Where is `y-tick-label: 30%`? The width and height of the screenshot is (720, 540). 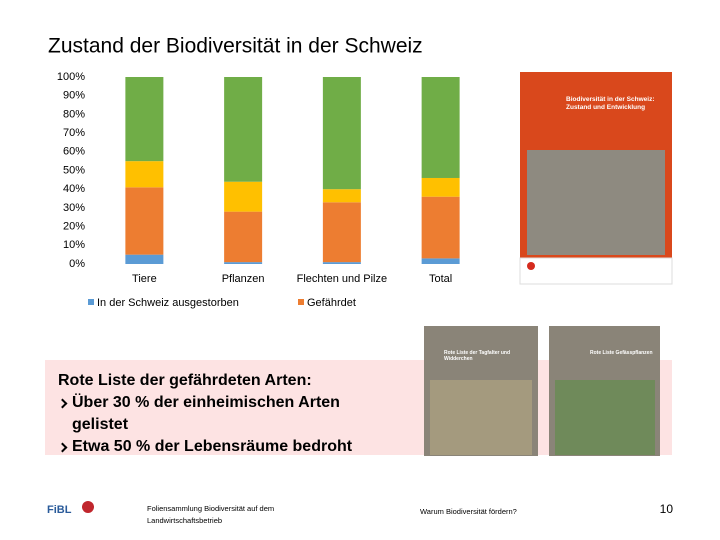
y-tick-label: 30% is located at coordinates (74, 208).